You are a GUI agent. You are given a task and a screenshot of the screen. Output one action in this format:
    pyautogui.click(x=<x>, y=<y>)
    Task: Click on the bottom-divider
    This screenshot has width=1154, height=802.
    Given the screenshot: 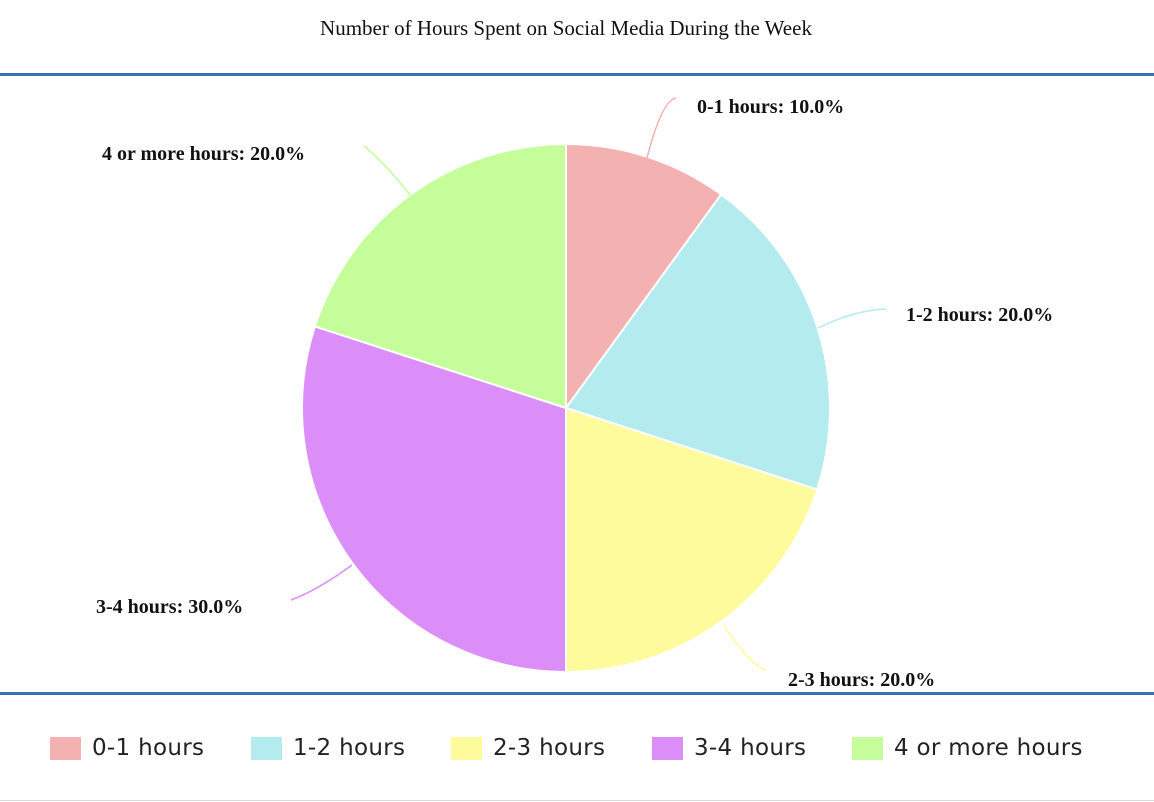 What is the action you would take?
    pyautogui.click(x=577, y=693)
    